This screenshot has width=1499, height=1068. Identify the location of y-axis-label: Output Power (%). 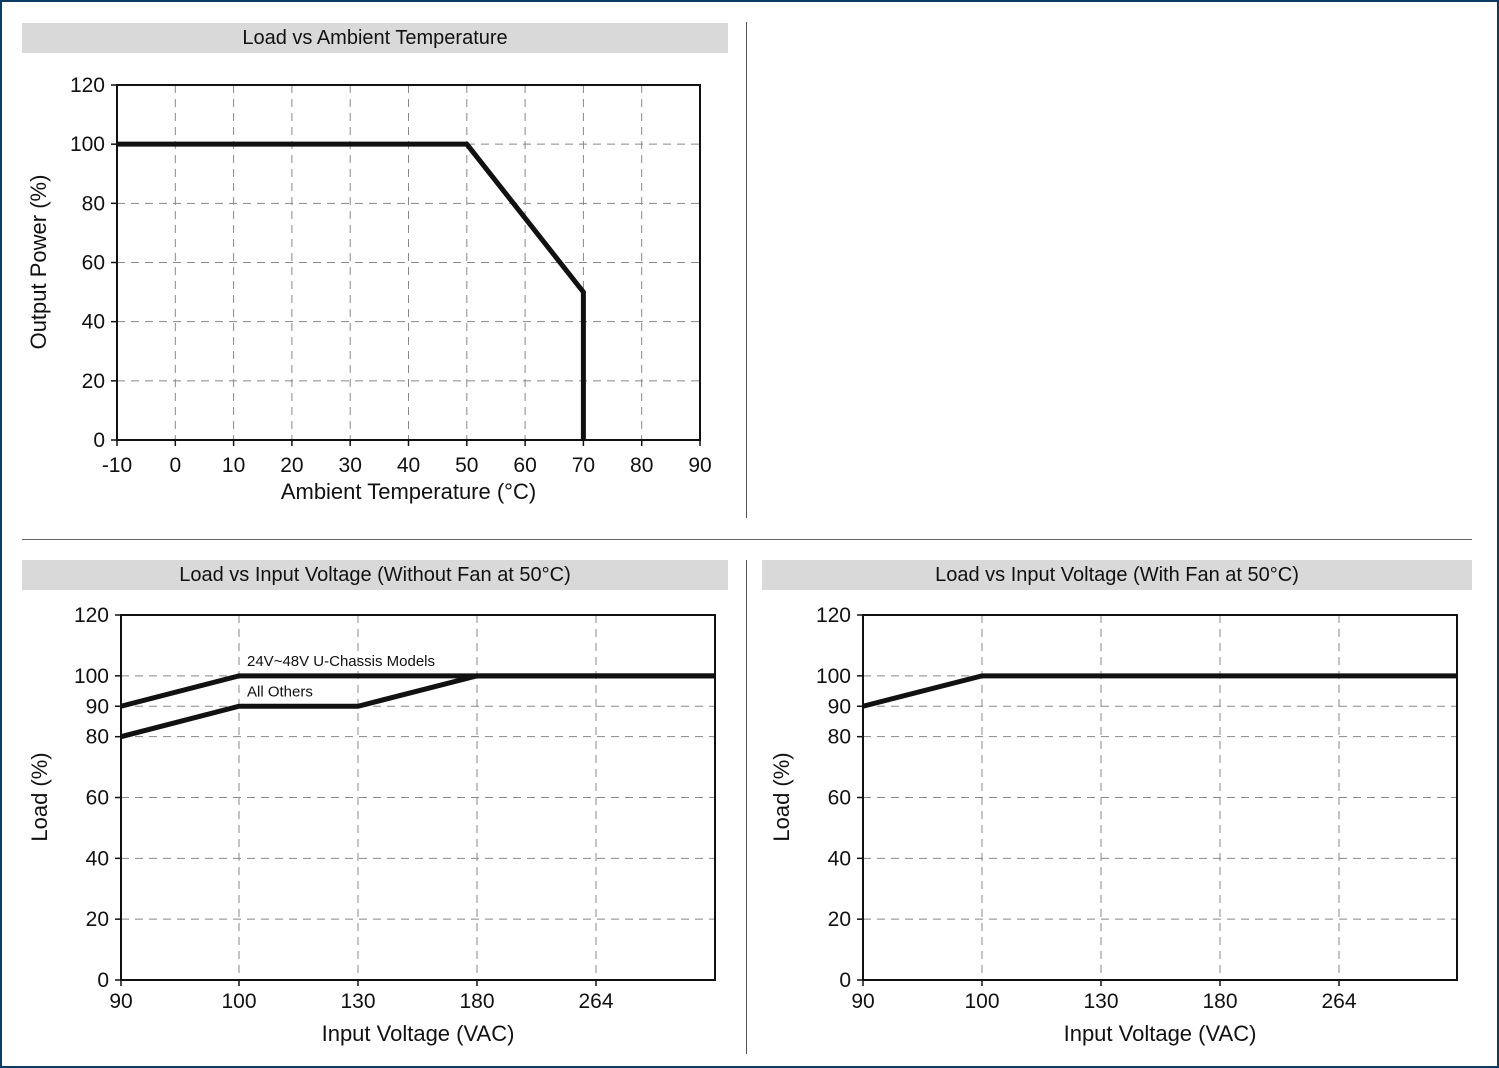
(38, 262).